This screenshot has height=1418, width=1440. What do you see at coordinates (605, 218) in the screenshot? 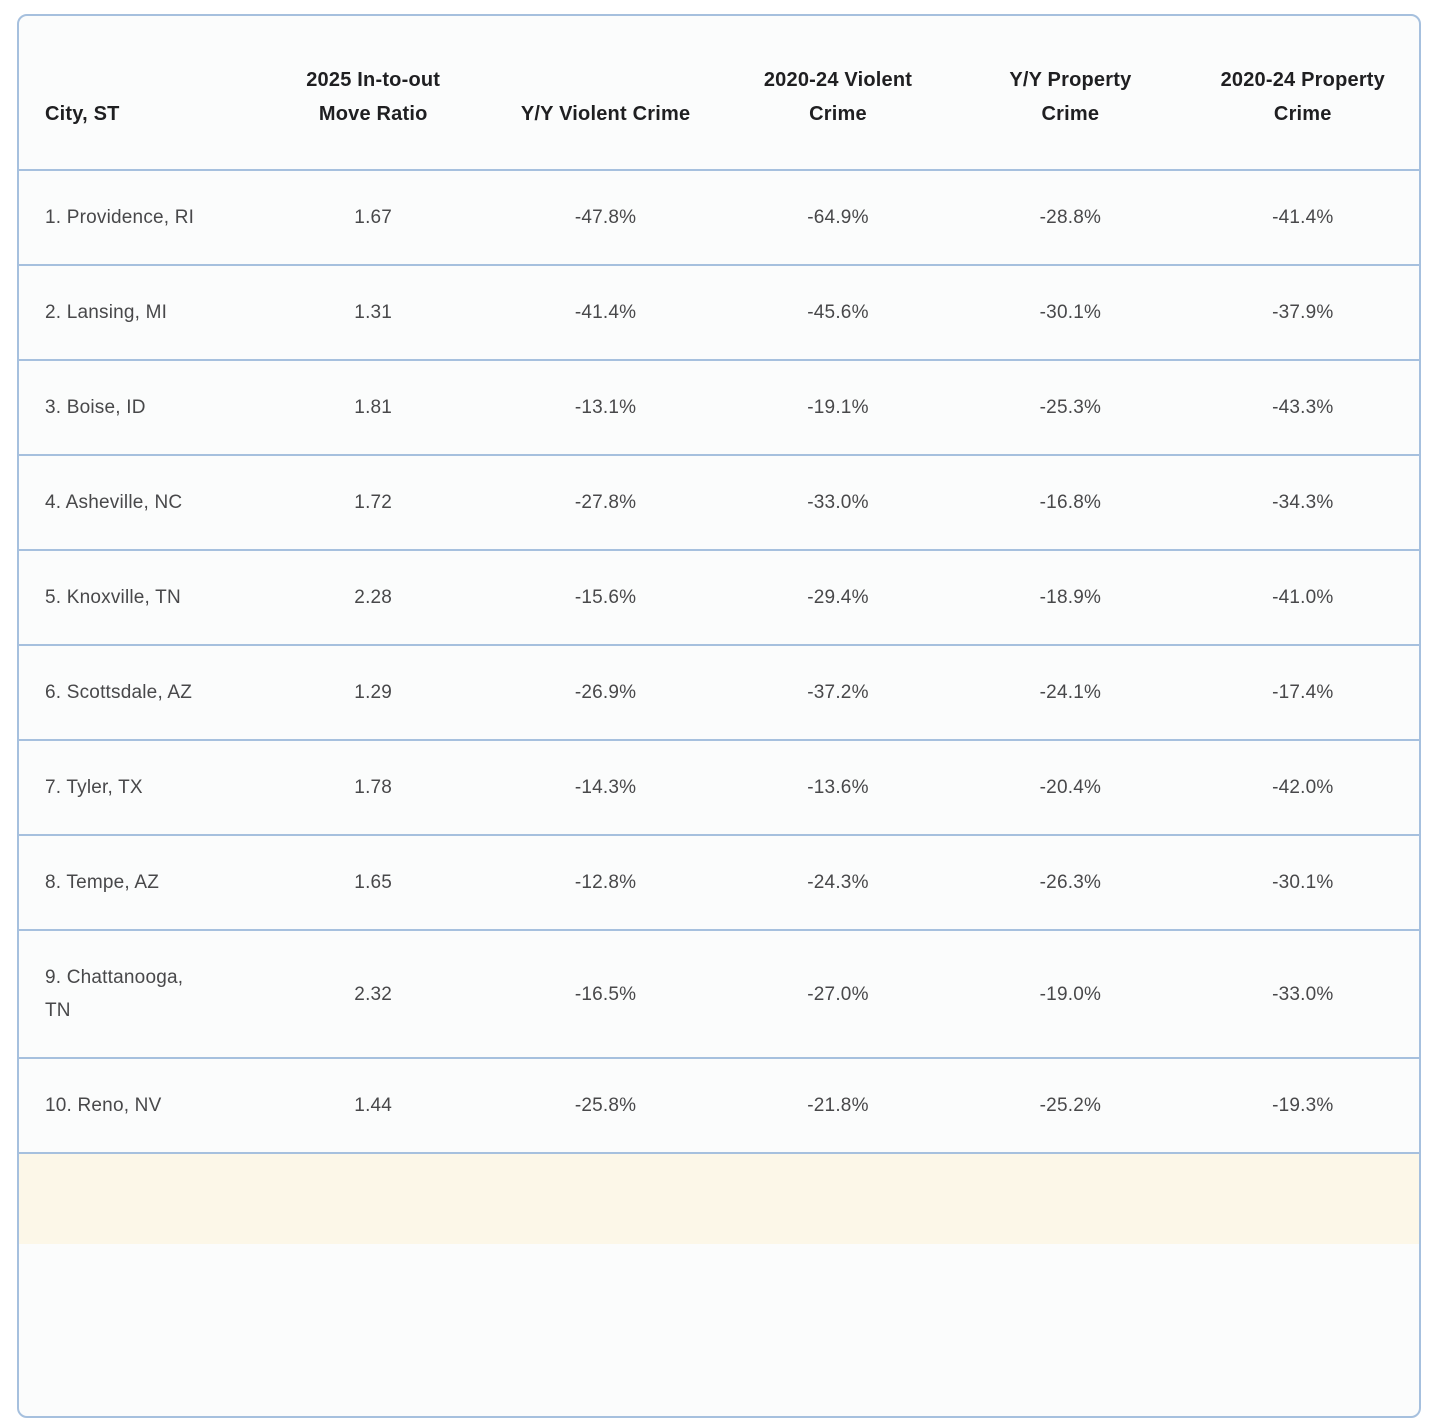
I see `cell-yy-violent: -47.8%` at bounding box center [605, 218].